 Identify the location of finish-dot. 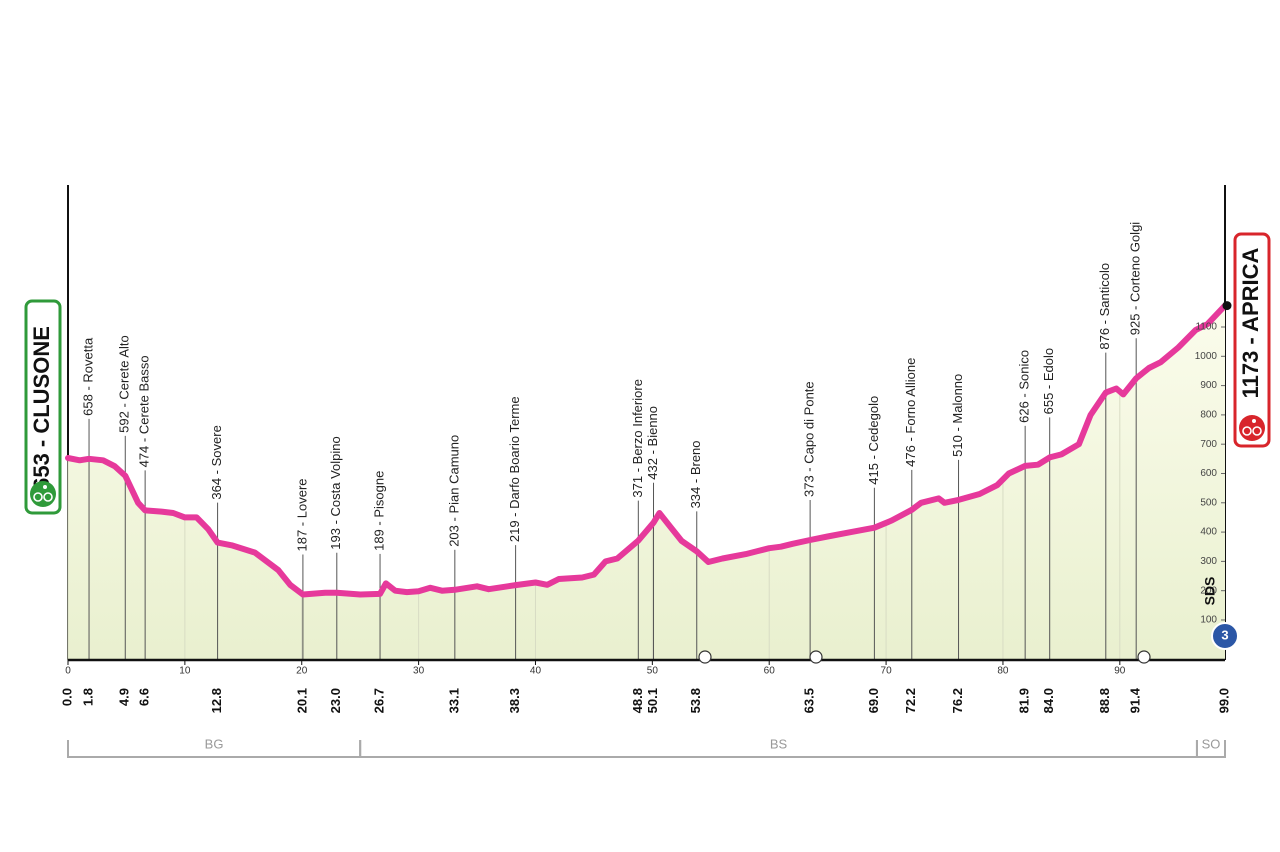
(1227, 306).